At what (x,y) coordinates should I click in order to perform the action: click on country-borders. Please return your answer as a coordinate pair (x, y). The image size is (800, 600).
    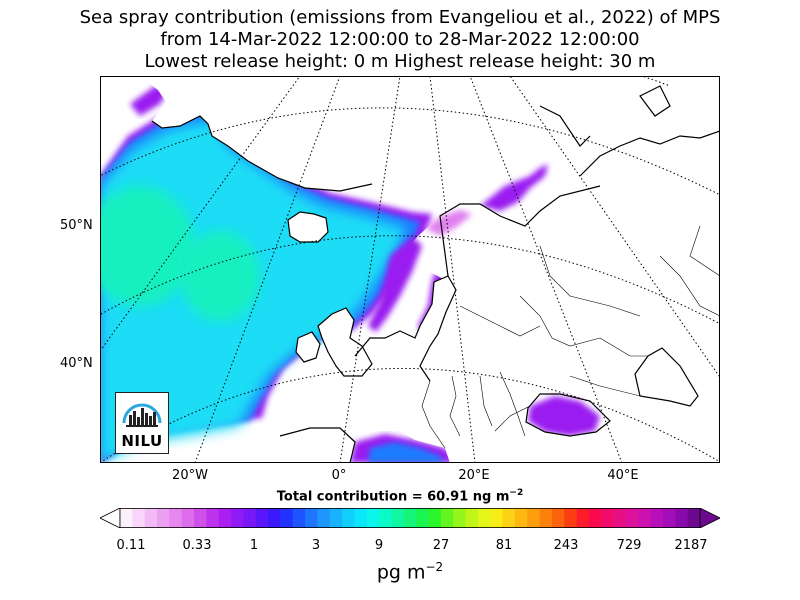
    Looking at the image, I should click on (570, 337).